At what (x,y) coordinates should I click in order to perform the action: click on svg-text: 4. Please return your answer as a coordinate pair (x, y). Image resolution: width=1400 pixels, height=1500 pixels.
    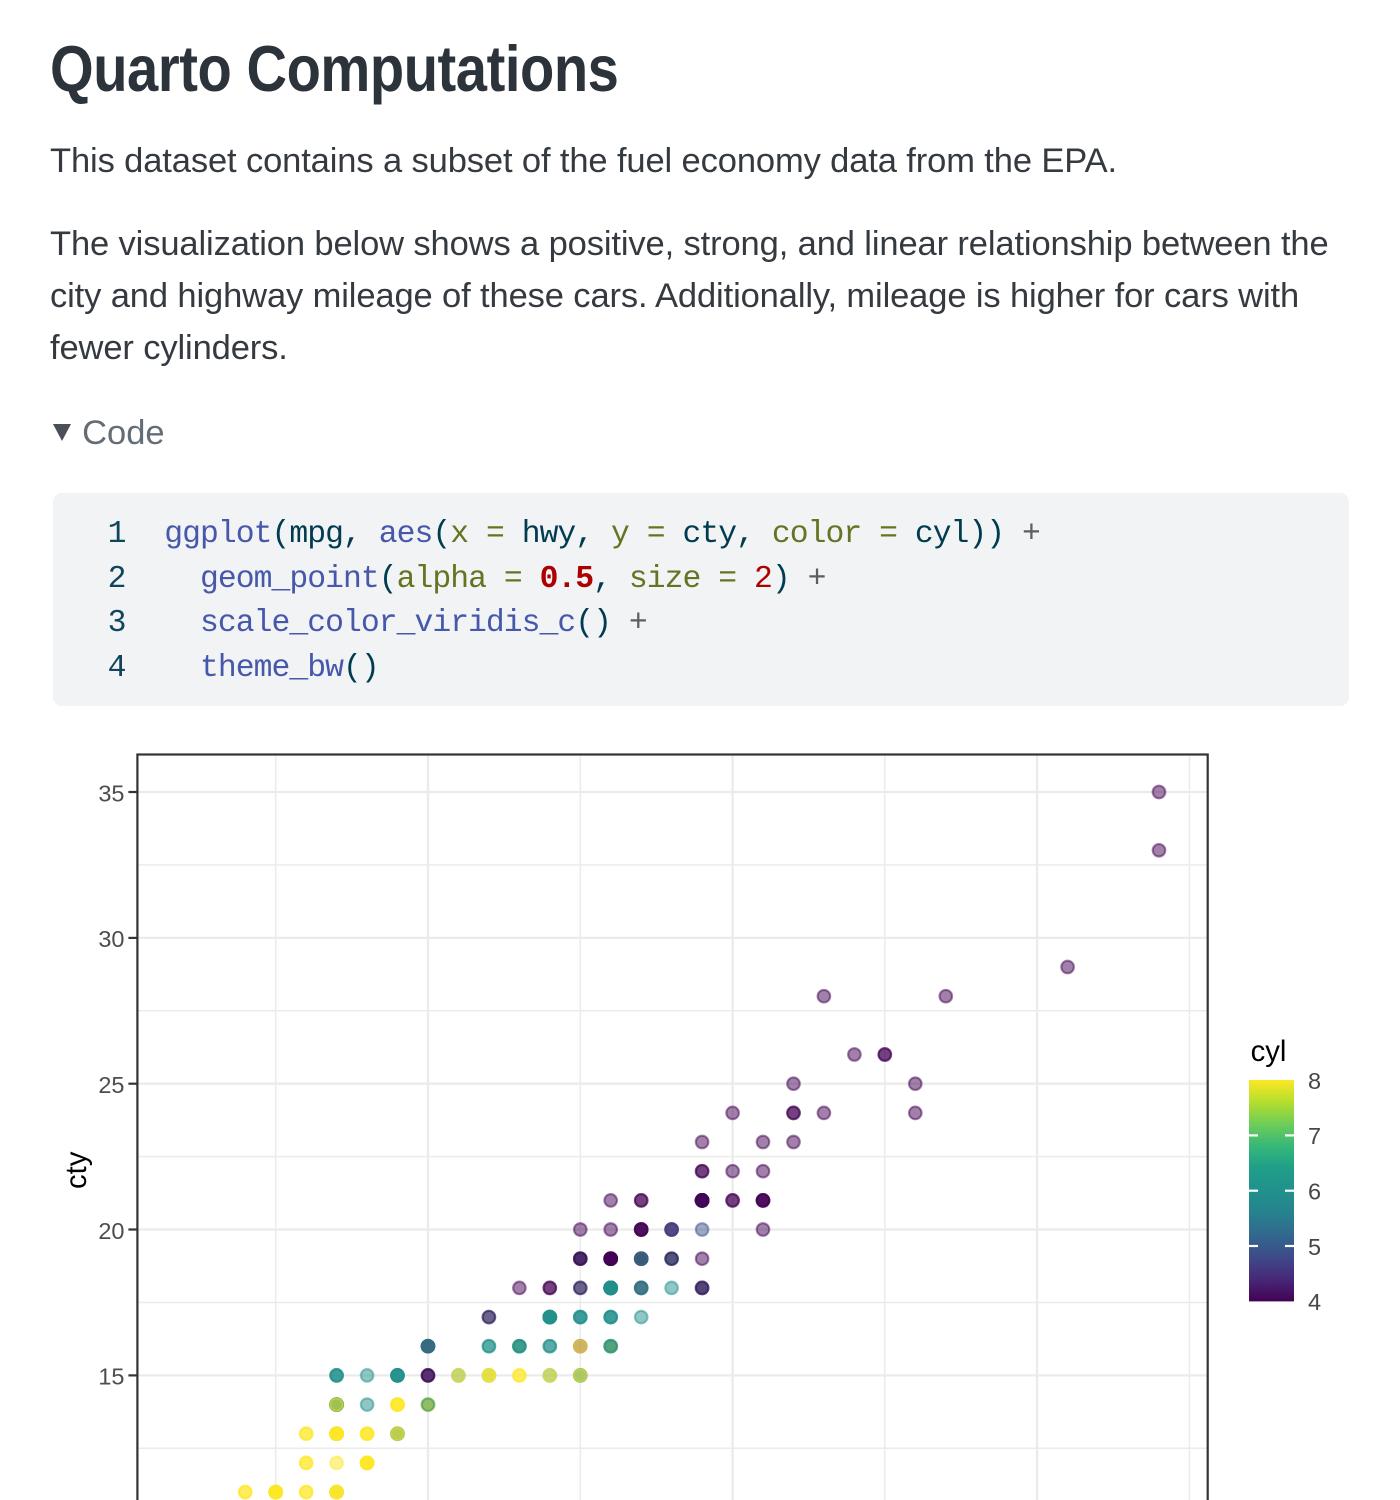
    Looking at the image, I should click on (1314, 1302).